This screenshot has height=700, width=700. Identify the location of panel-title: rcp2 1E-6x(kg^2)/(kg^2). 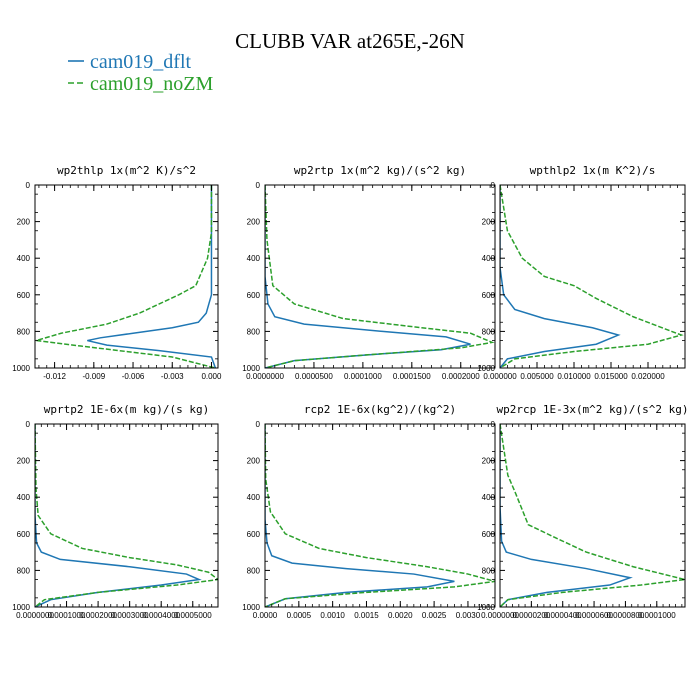
(380, 409).